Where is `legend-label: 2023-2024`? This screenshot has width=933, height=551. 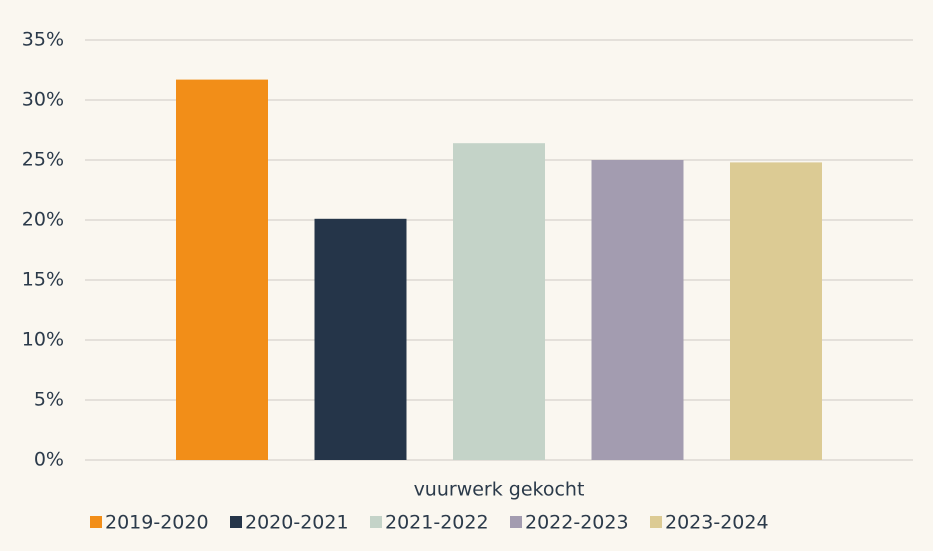 legend-label: 2023-2024 is located at coordinates (717, 523).